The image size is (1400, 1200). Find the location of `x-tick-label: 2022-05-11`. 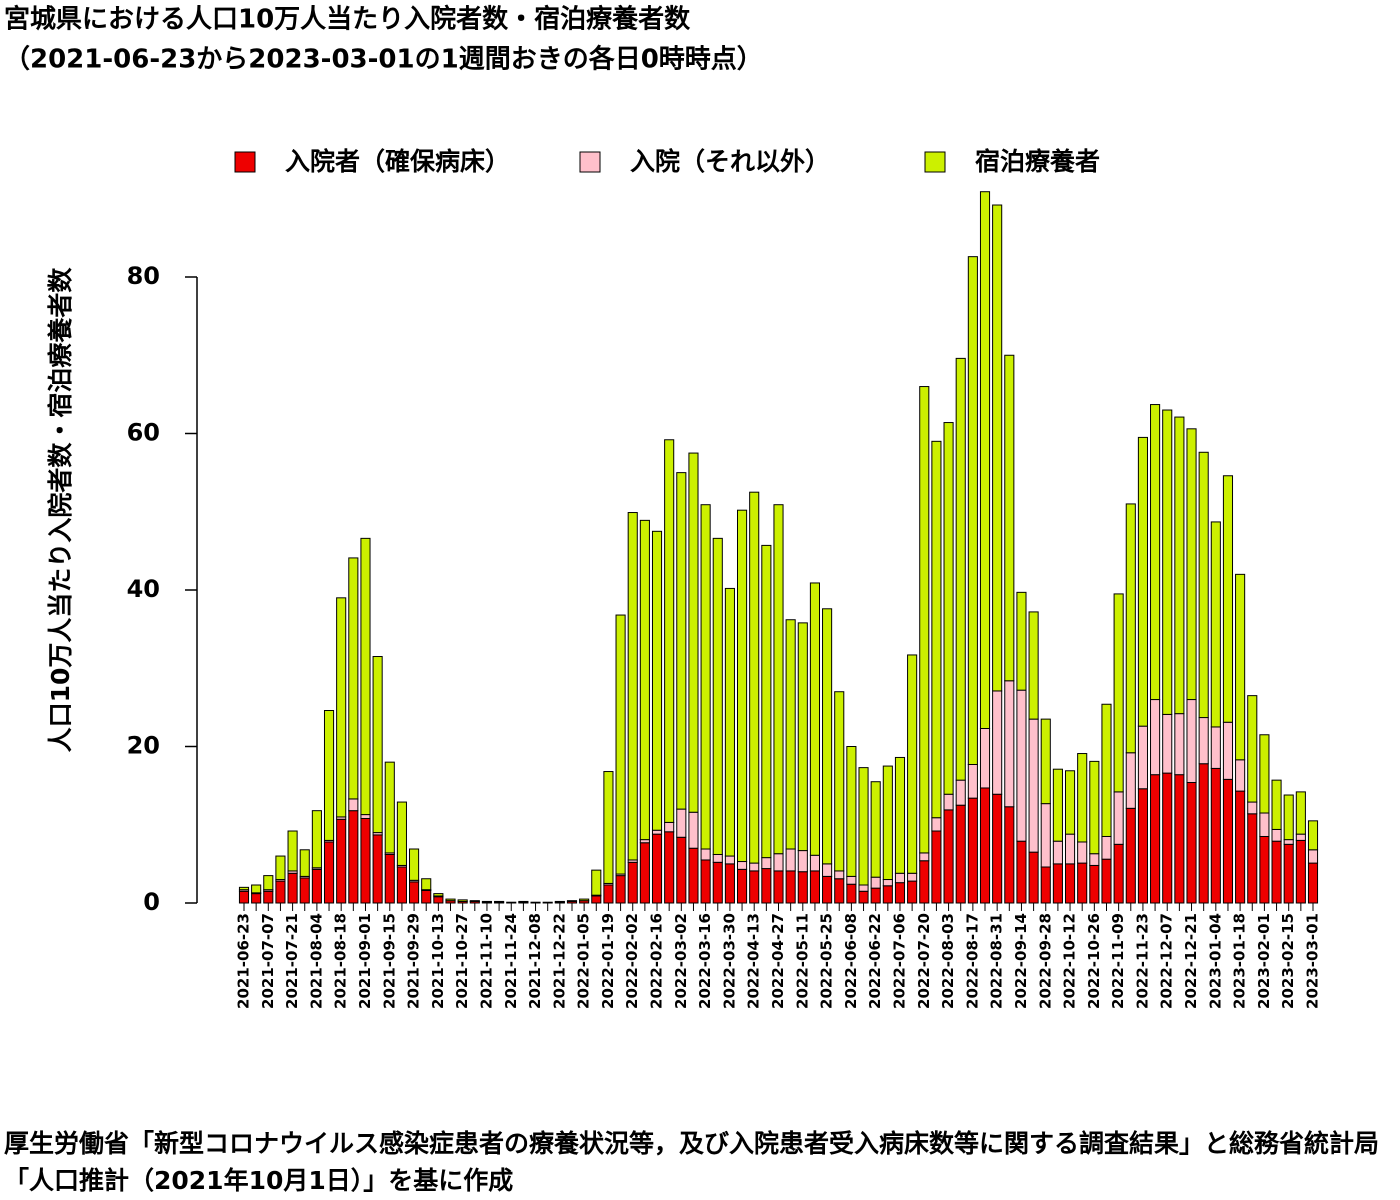

x-tick-label: 2022-05-11 is located at coordinates (802, 961).